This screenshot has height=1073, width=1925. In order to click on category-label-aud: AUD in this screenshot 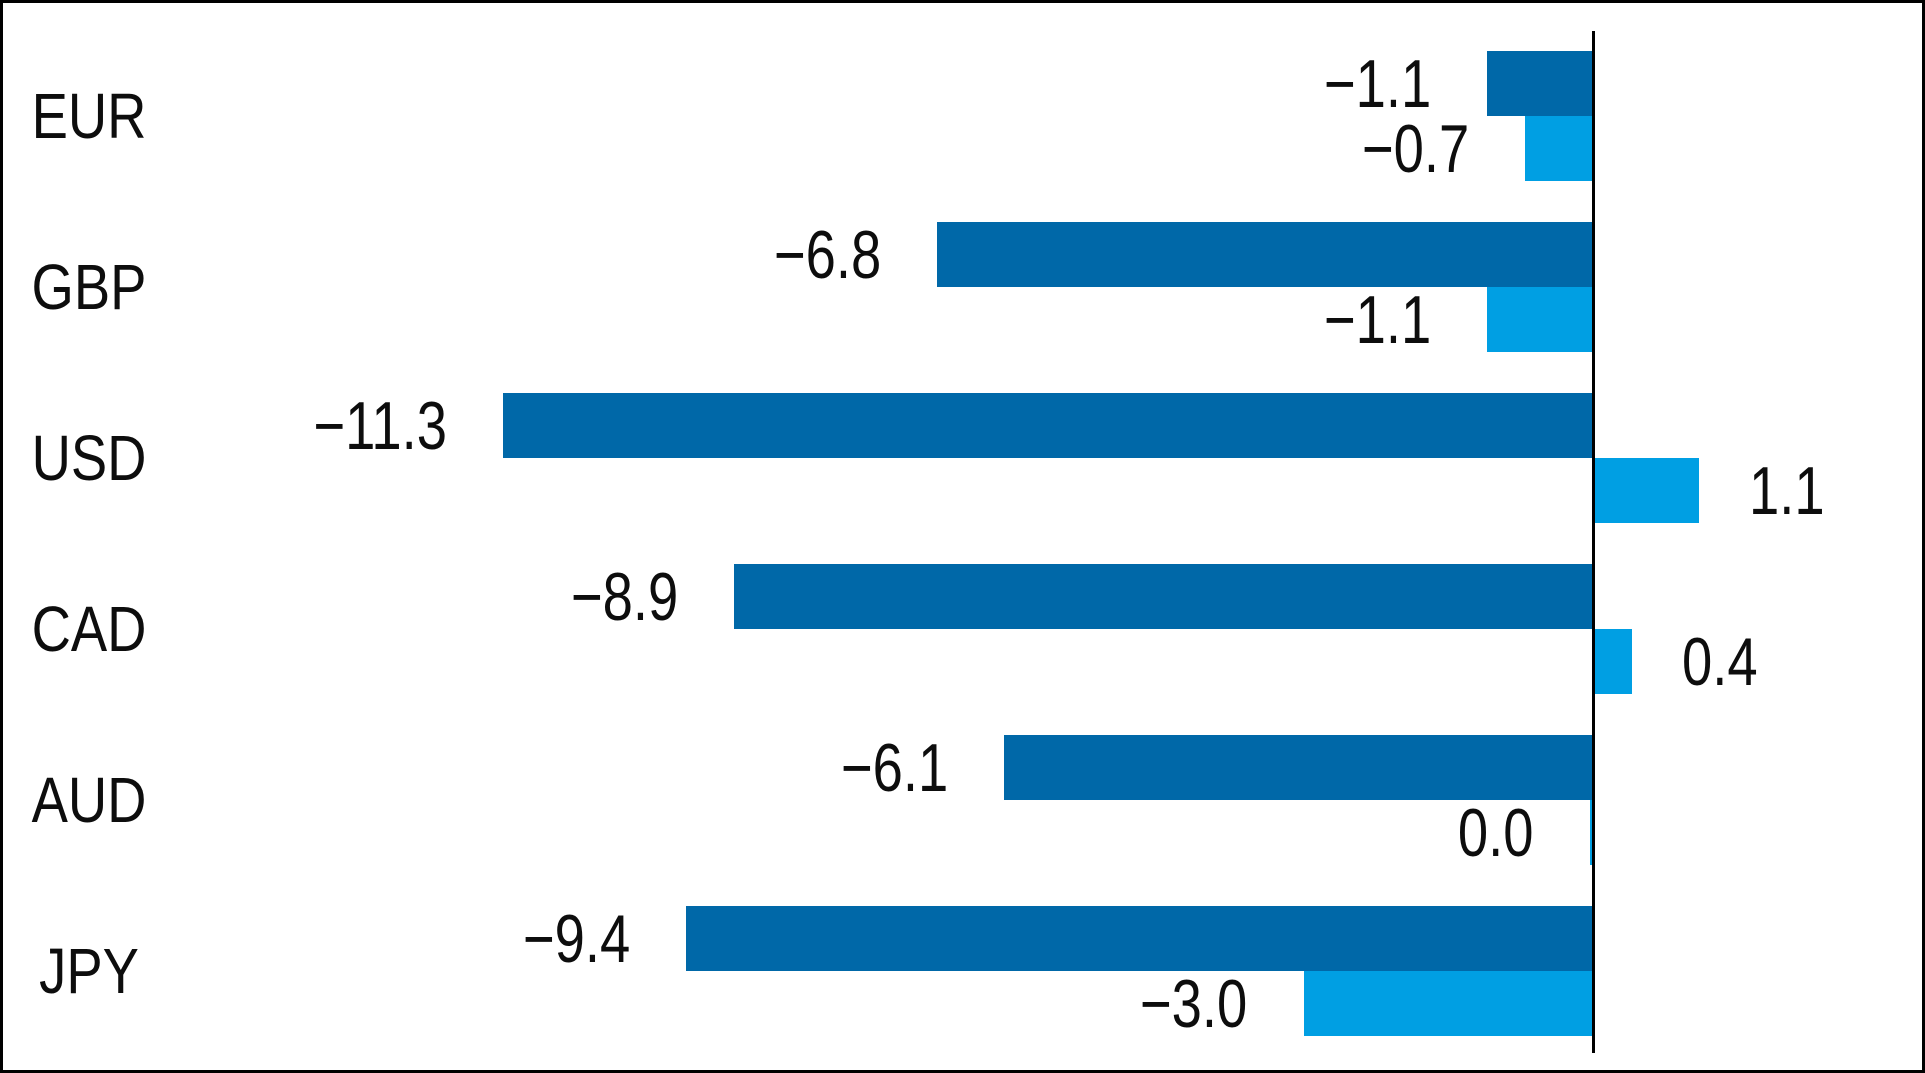, I will do `click(89, 800)`.